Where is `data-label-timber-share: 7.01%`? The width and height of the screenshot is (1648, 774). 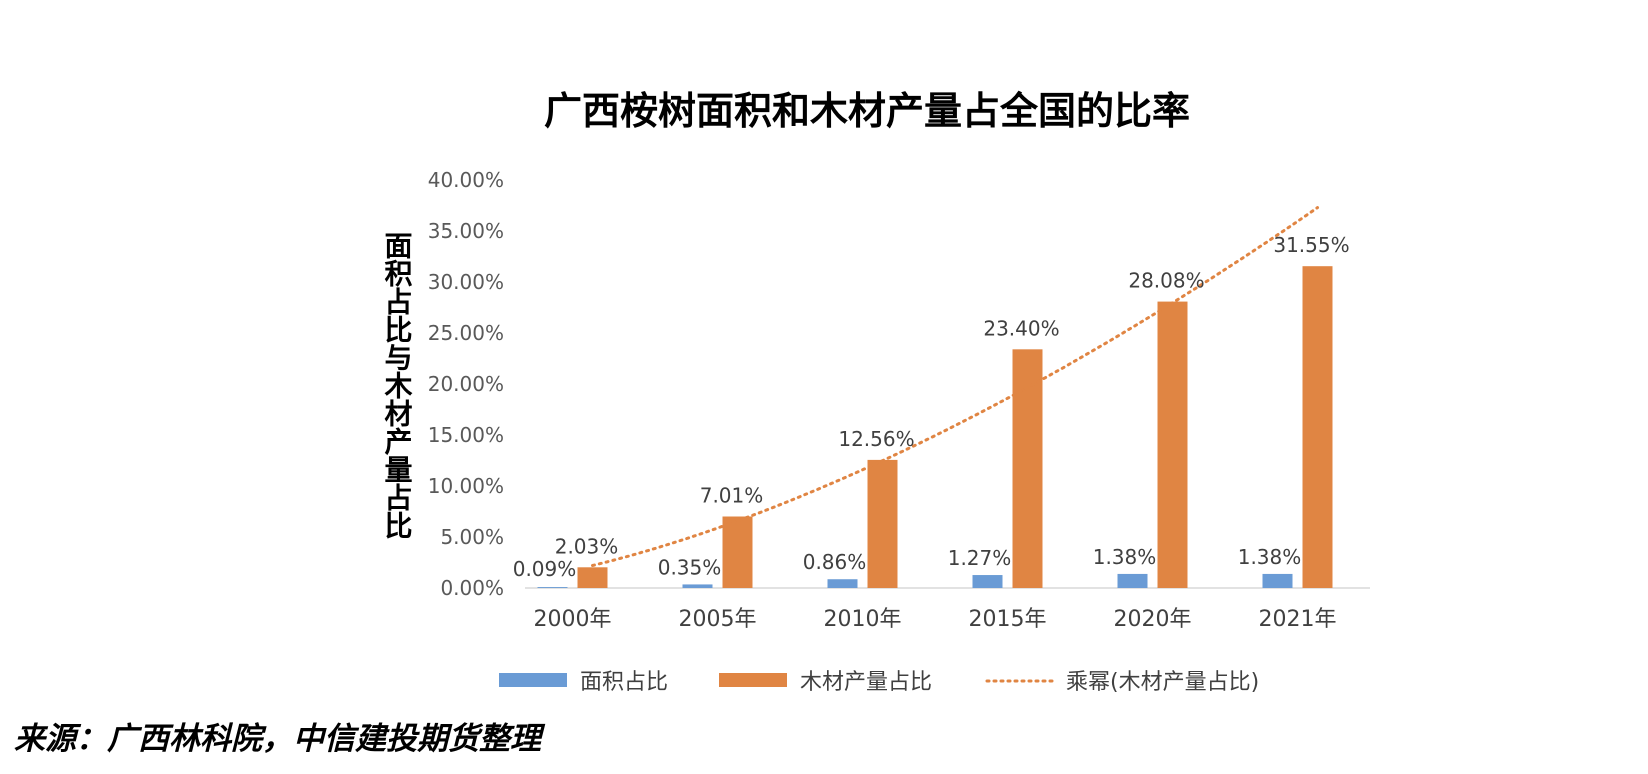
data-label-timber-share: 7.01% is located at coordinates (732, 495).